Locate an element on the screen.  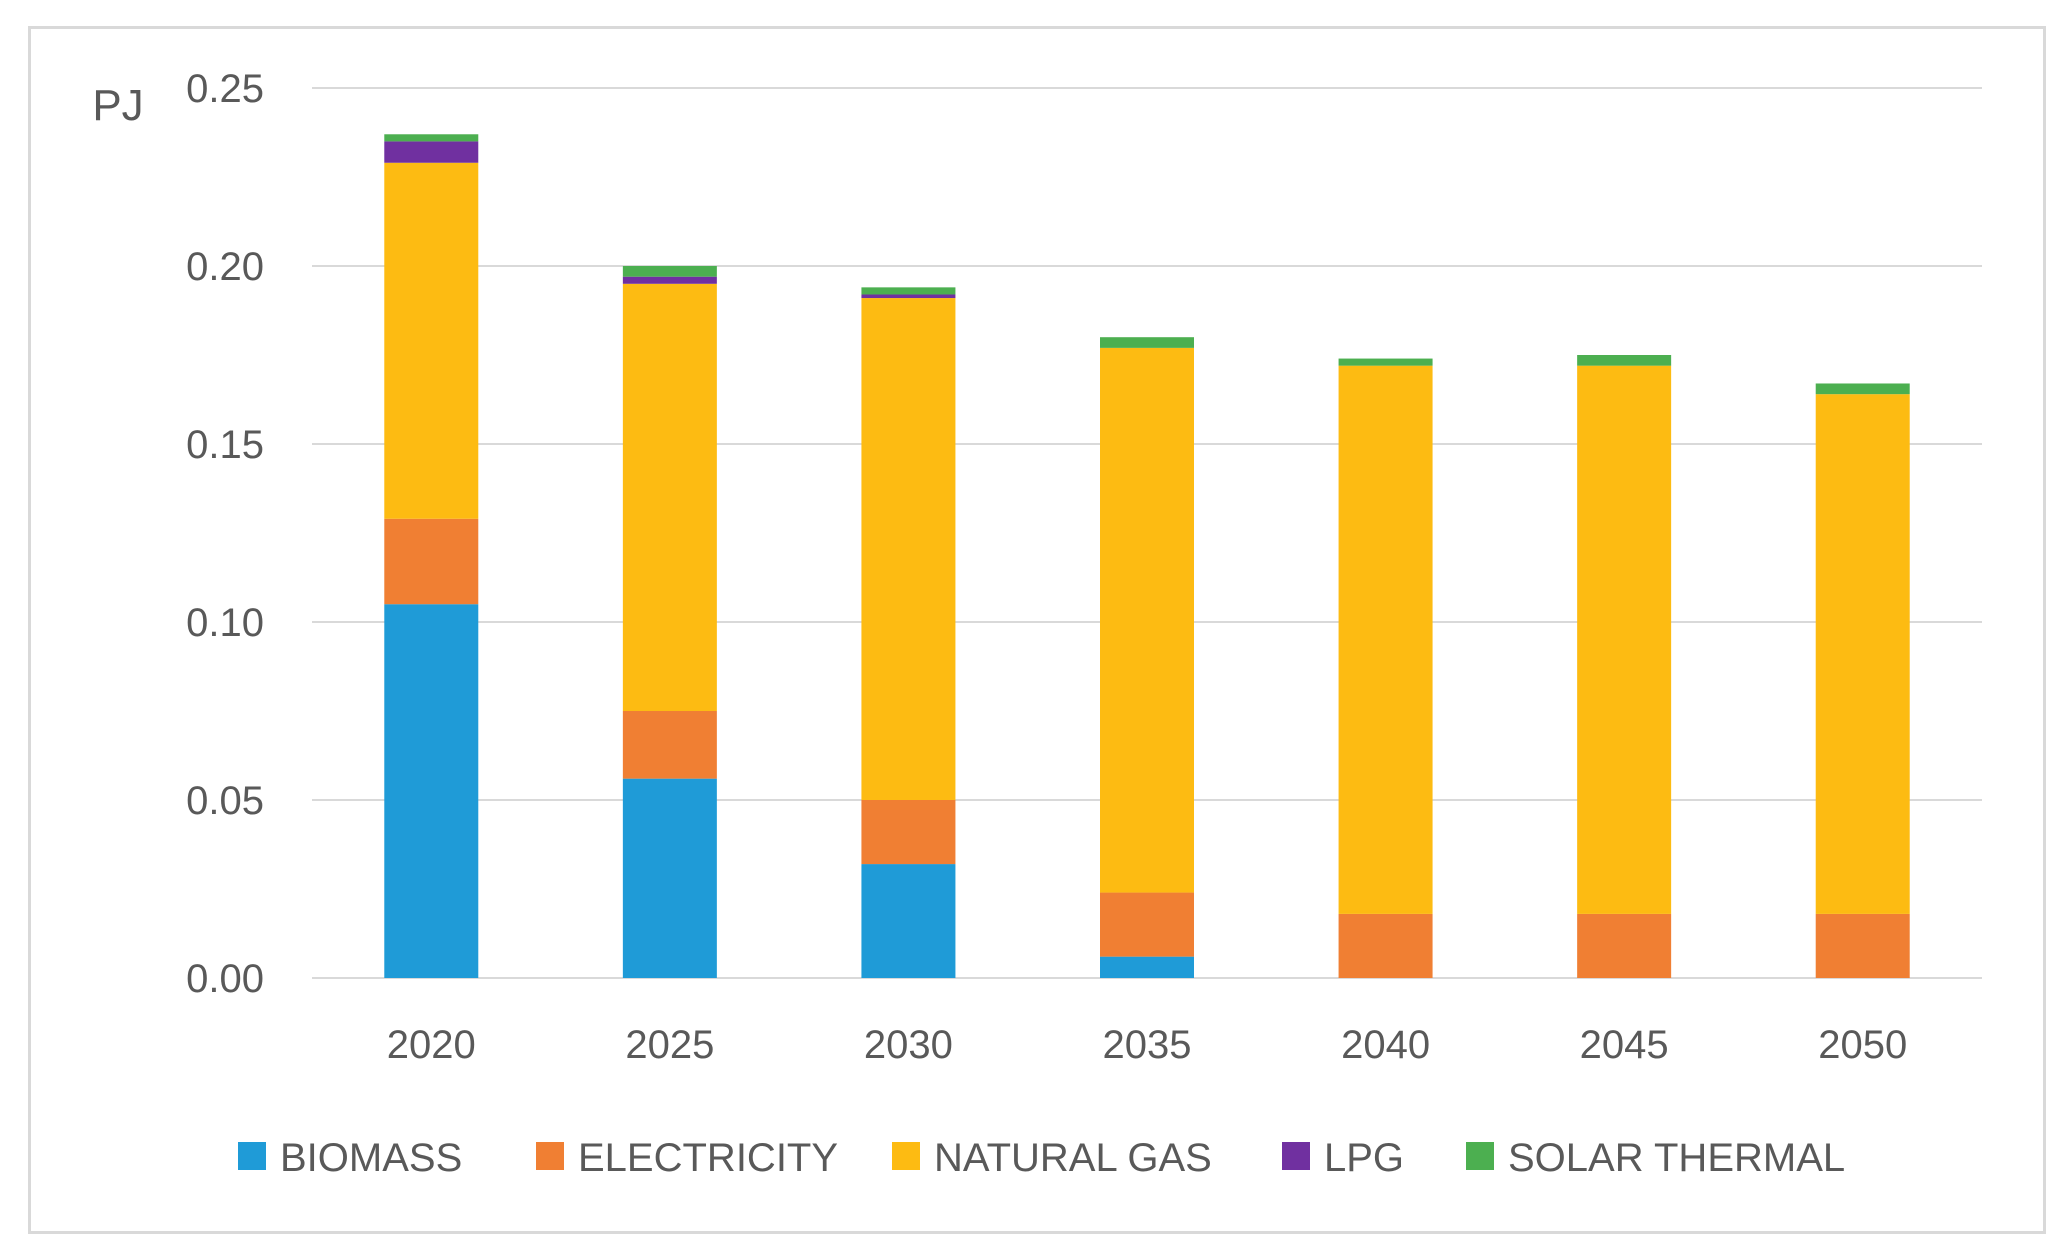
bar-solar-thermal-2020 is located at coordinates (431, 138).